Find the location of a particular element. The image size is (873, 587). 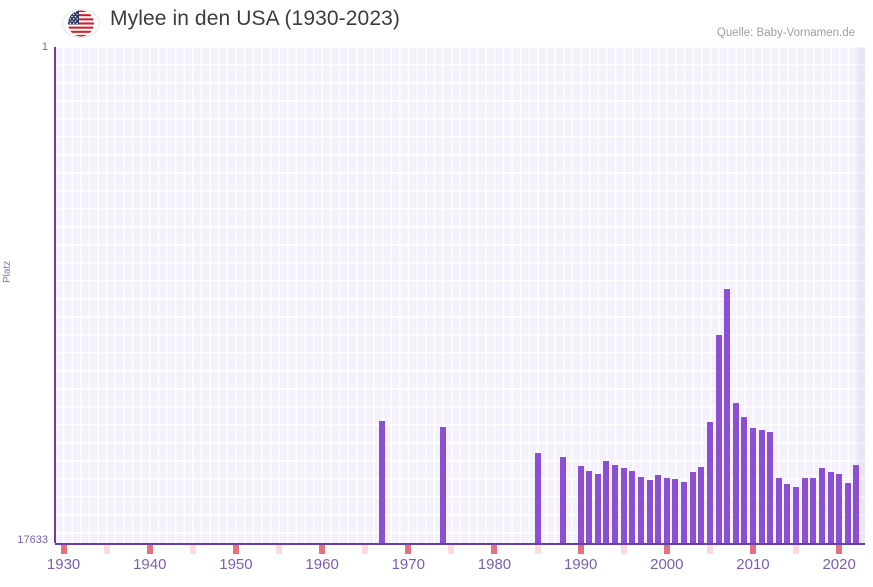

x-axis-tick-label: 2010 is located at coordinates (753, 564).